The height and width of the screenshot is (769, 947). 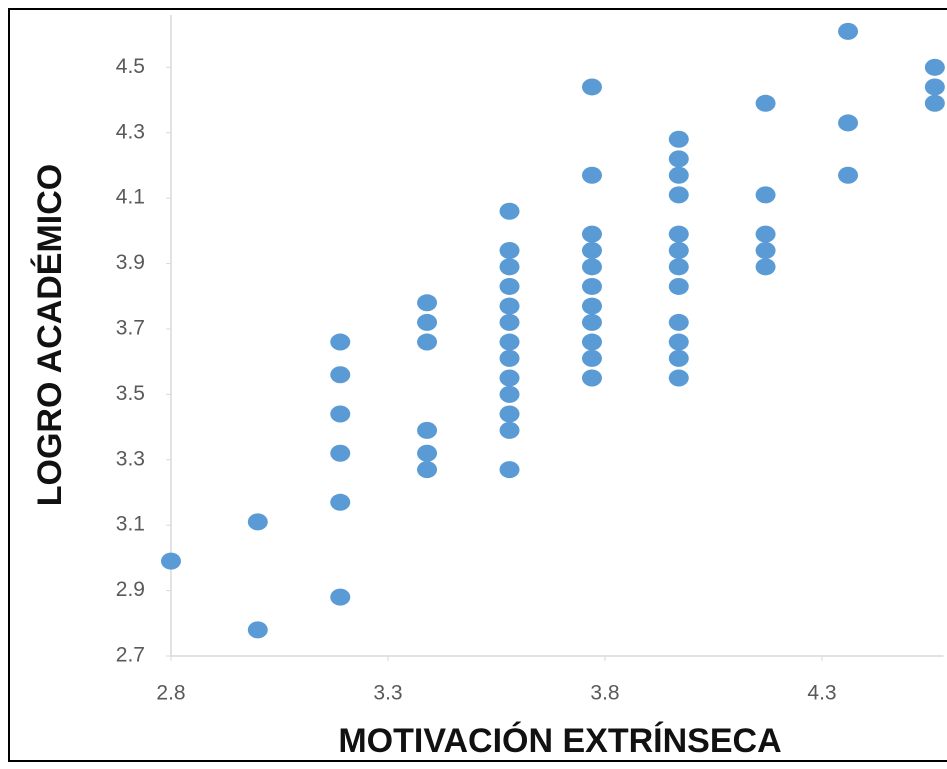 What do you see at coordinates (130, 131) in the screenshot?
I see `y-tick-label: 4.3` at bounding box center [130, 131].